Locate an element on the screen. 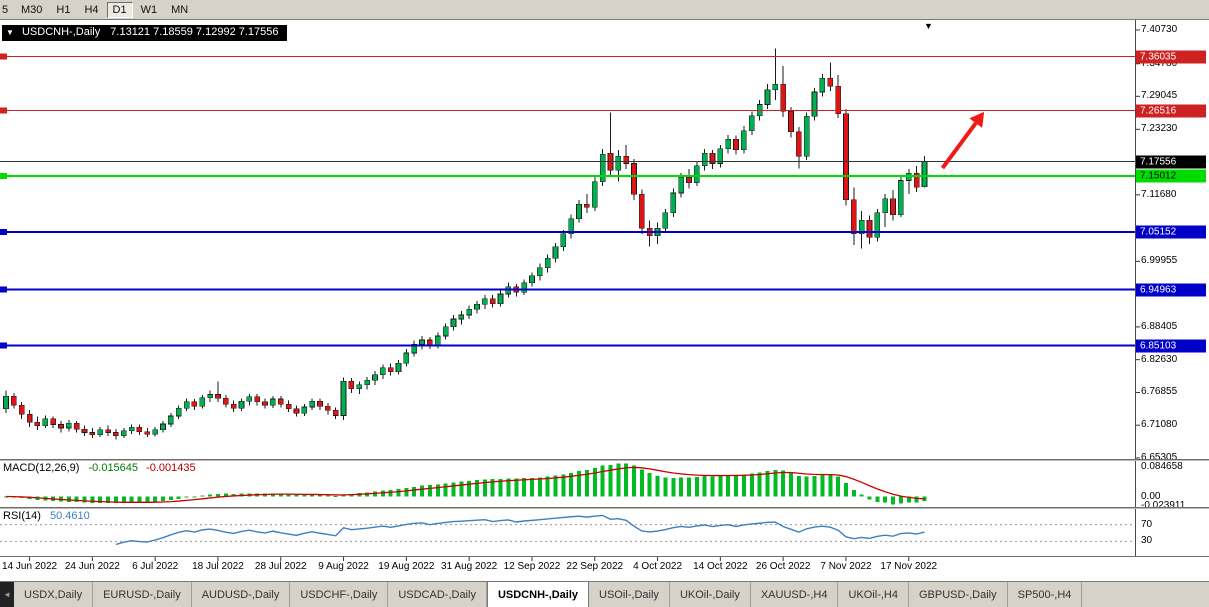 This screenshot has height=607, width=1209. date-label: 17 Nov 2022 is located at coordinates (909, 566).